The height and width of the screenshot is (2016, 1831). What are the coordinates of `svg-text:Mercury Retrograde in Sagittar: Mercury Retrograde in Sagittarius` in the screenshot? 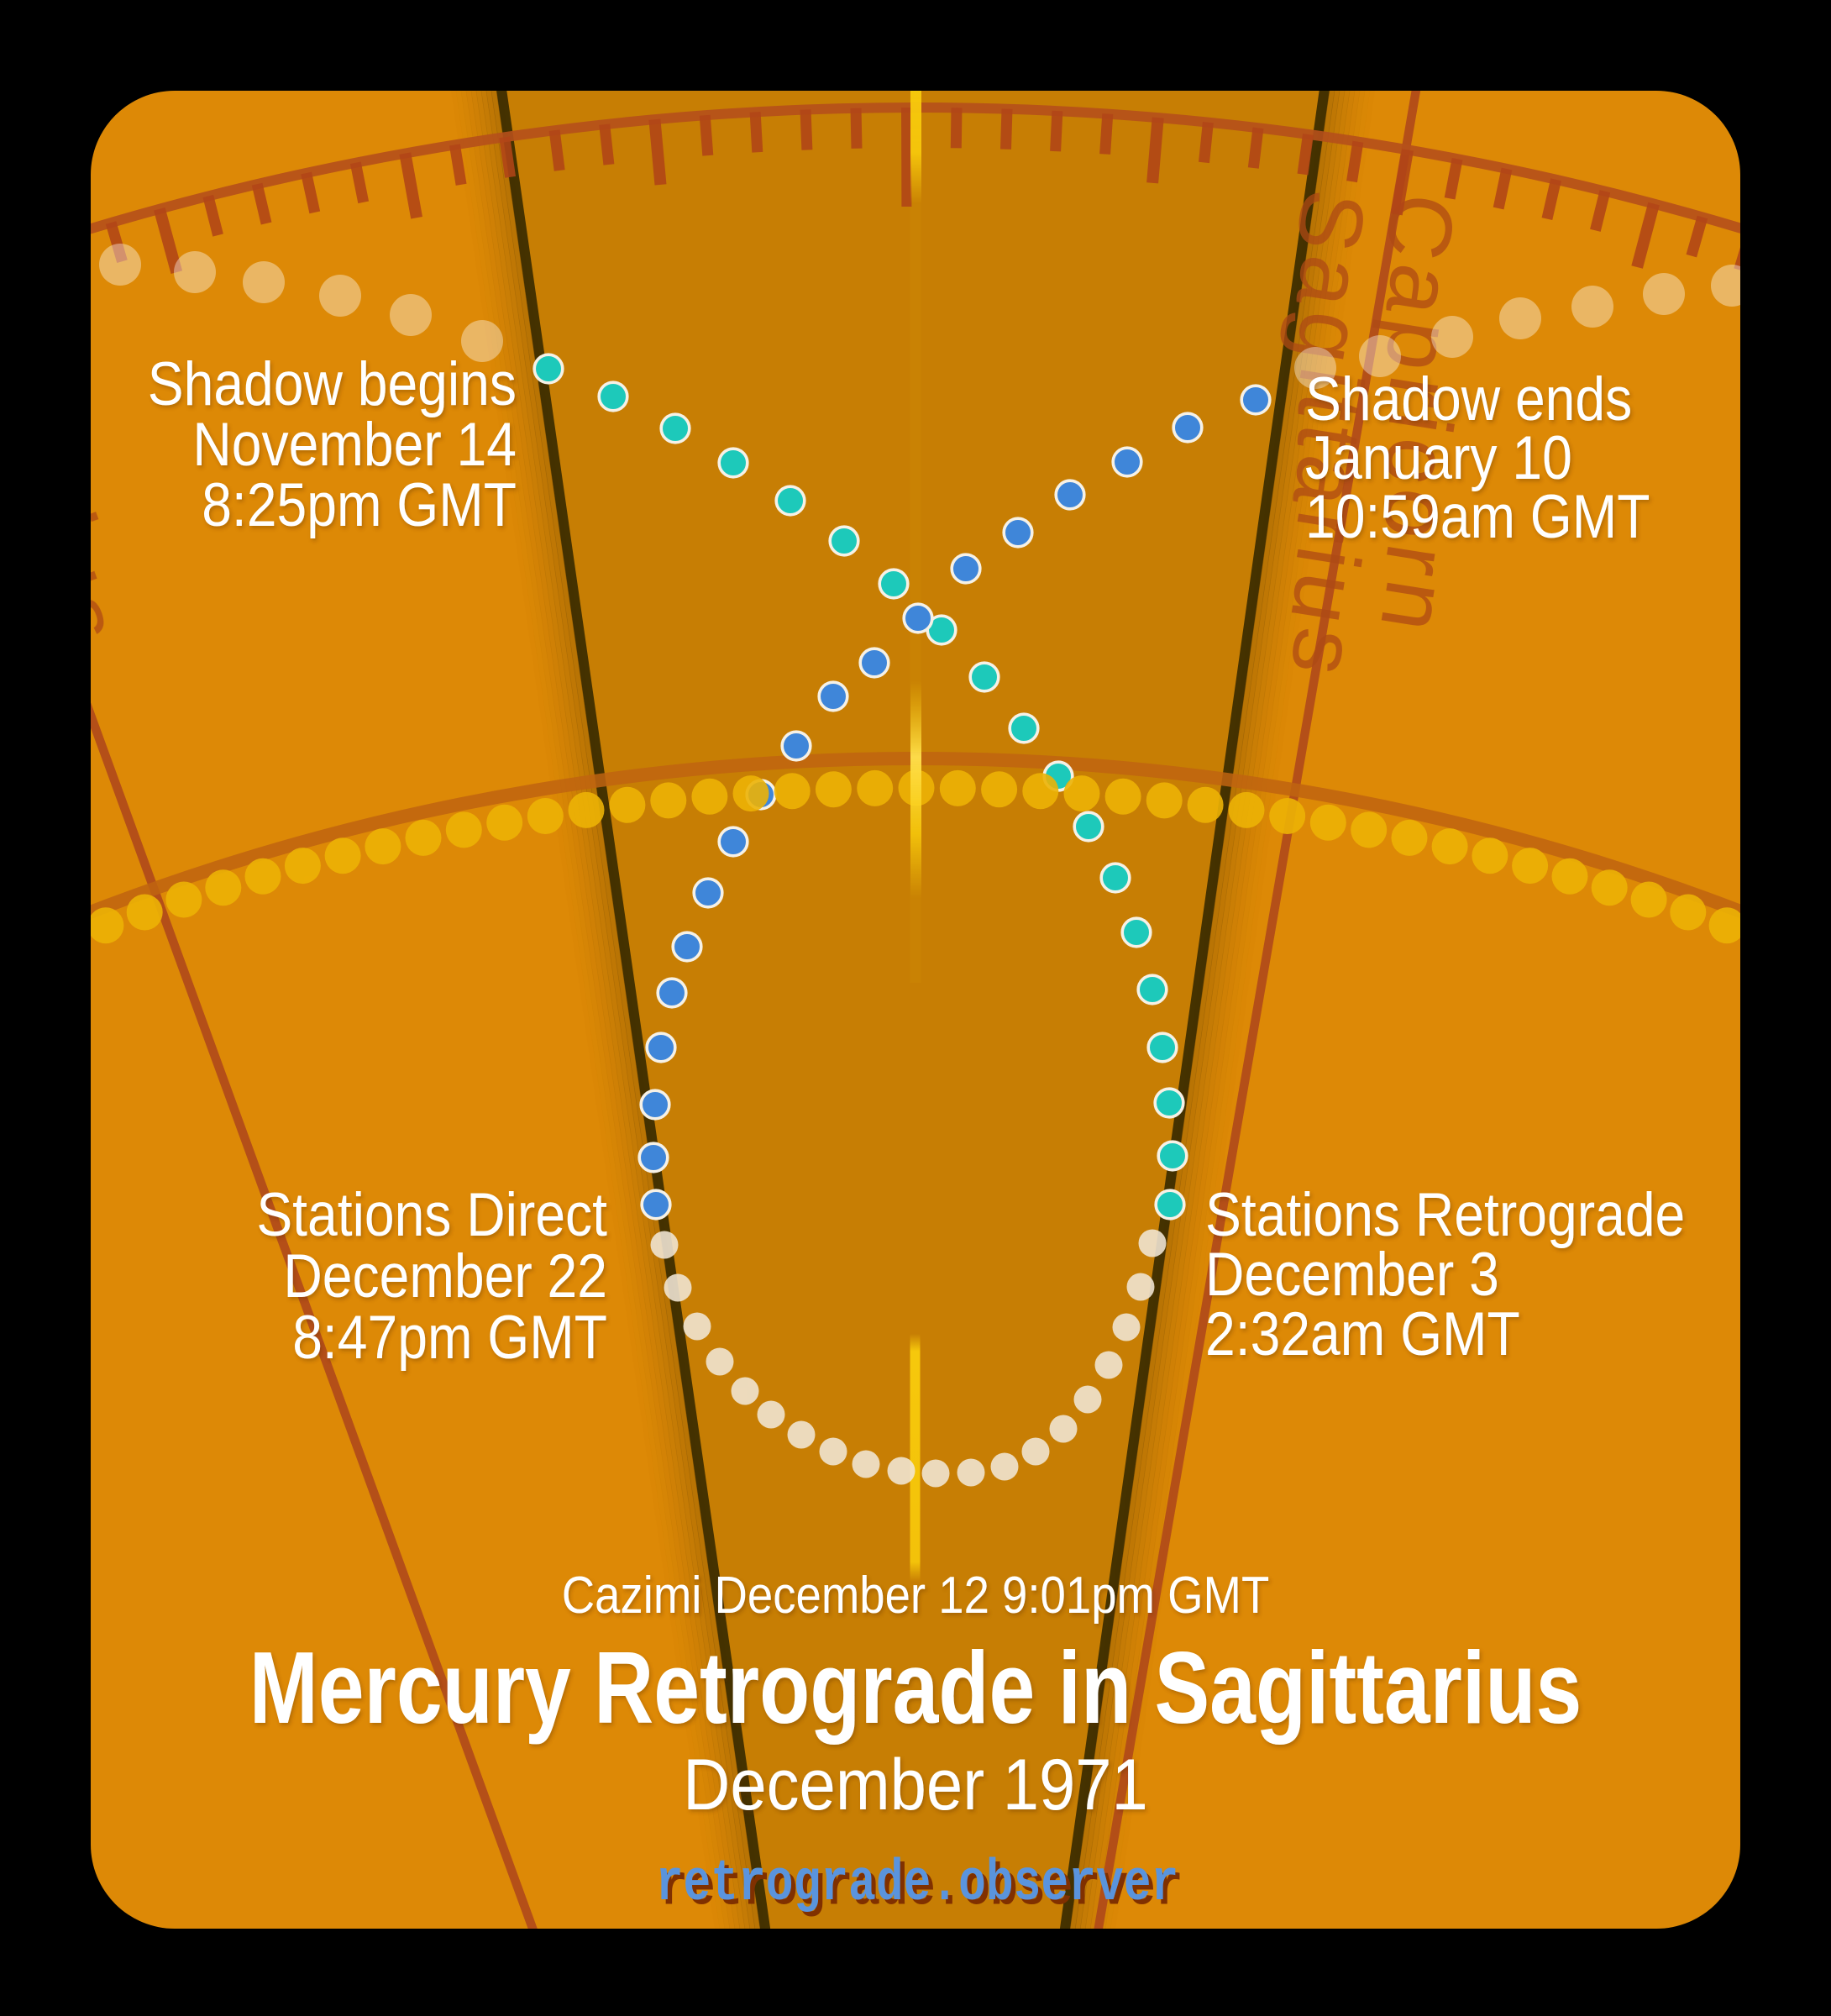 It's located at (915, 1688).